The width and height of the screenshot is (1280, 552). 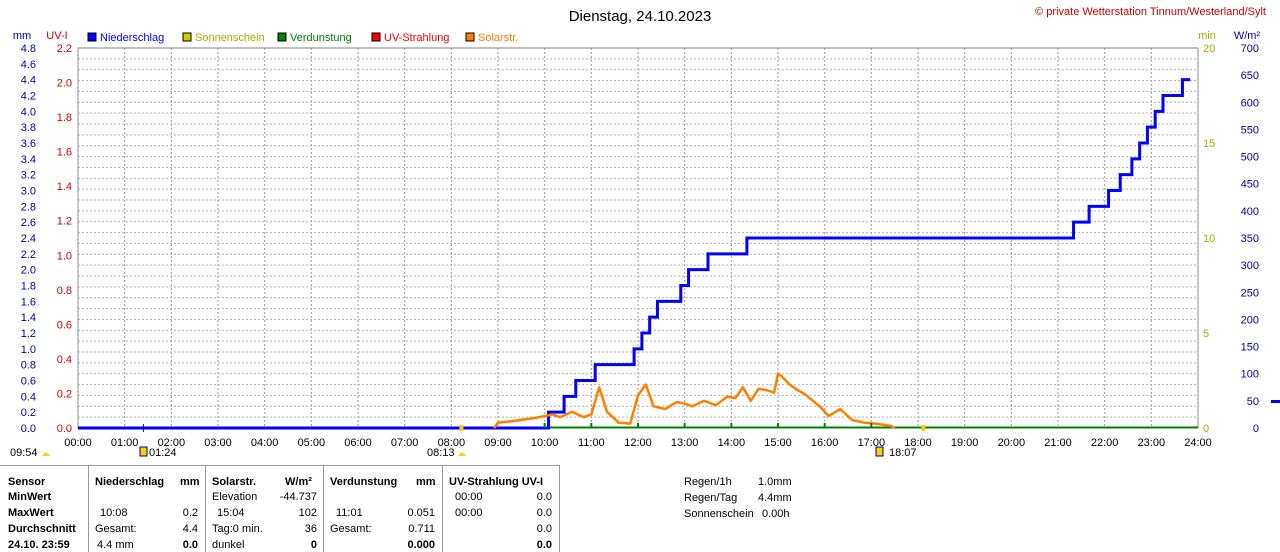 What do you see at coordinates (1250, 158) in the screenshot?
I see `wm2-tick-label: 500` at bounding box center [1250, 158].